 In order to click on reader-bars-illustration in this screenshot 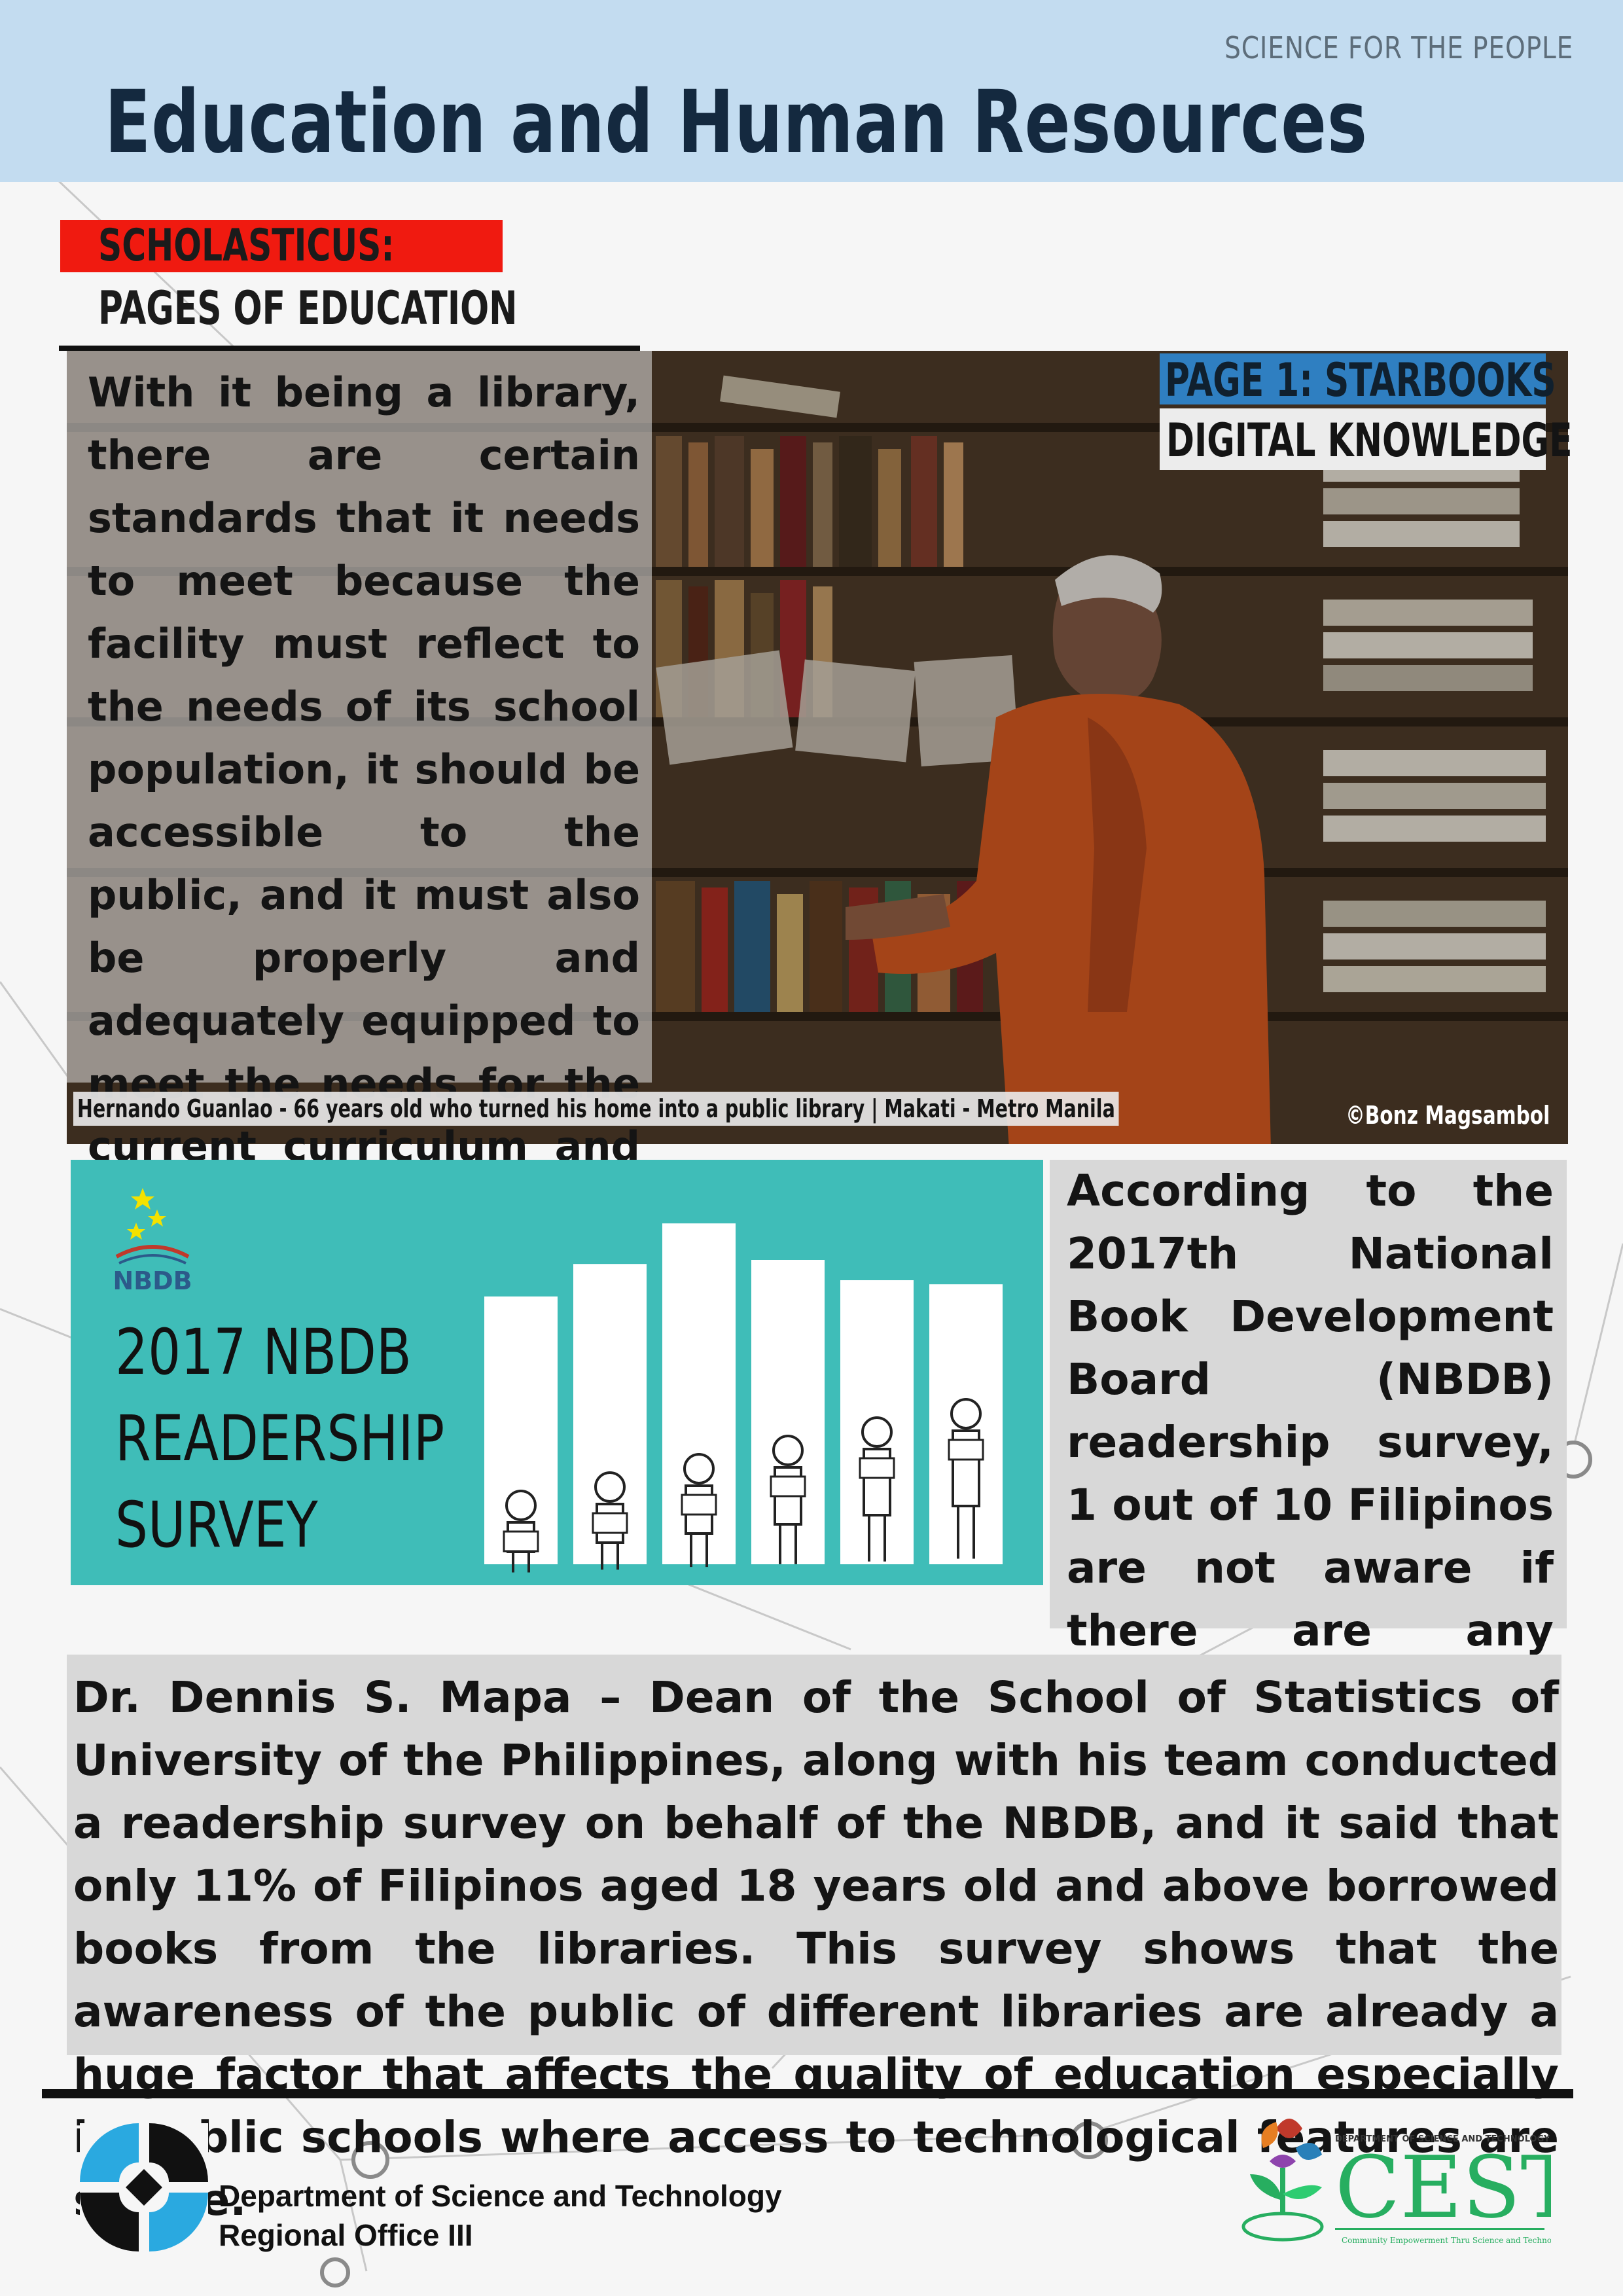, I will do `click(743, 1398)`.